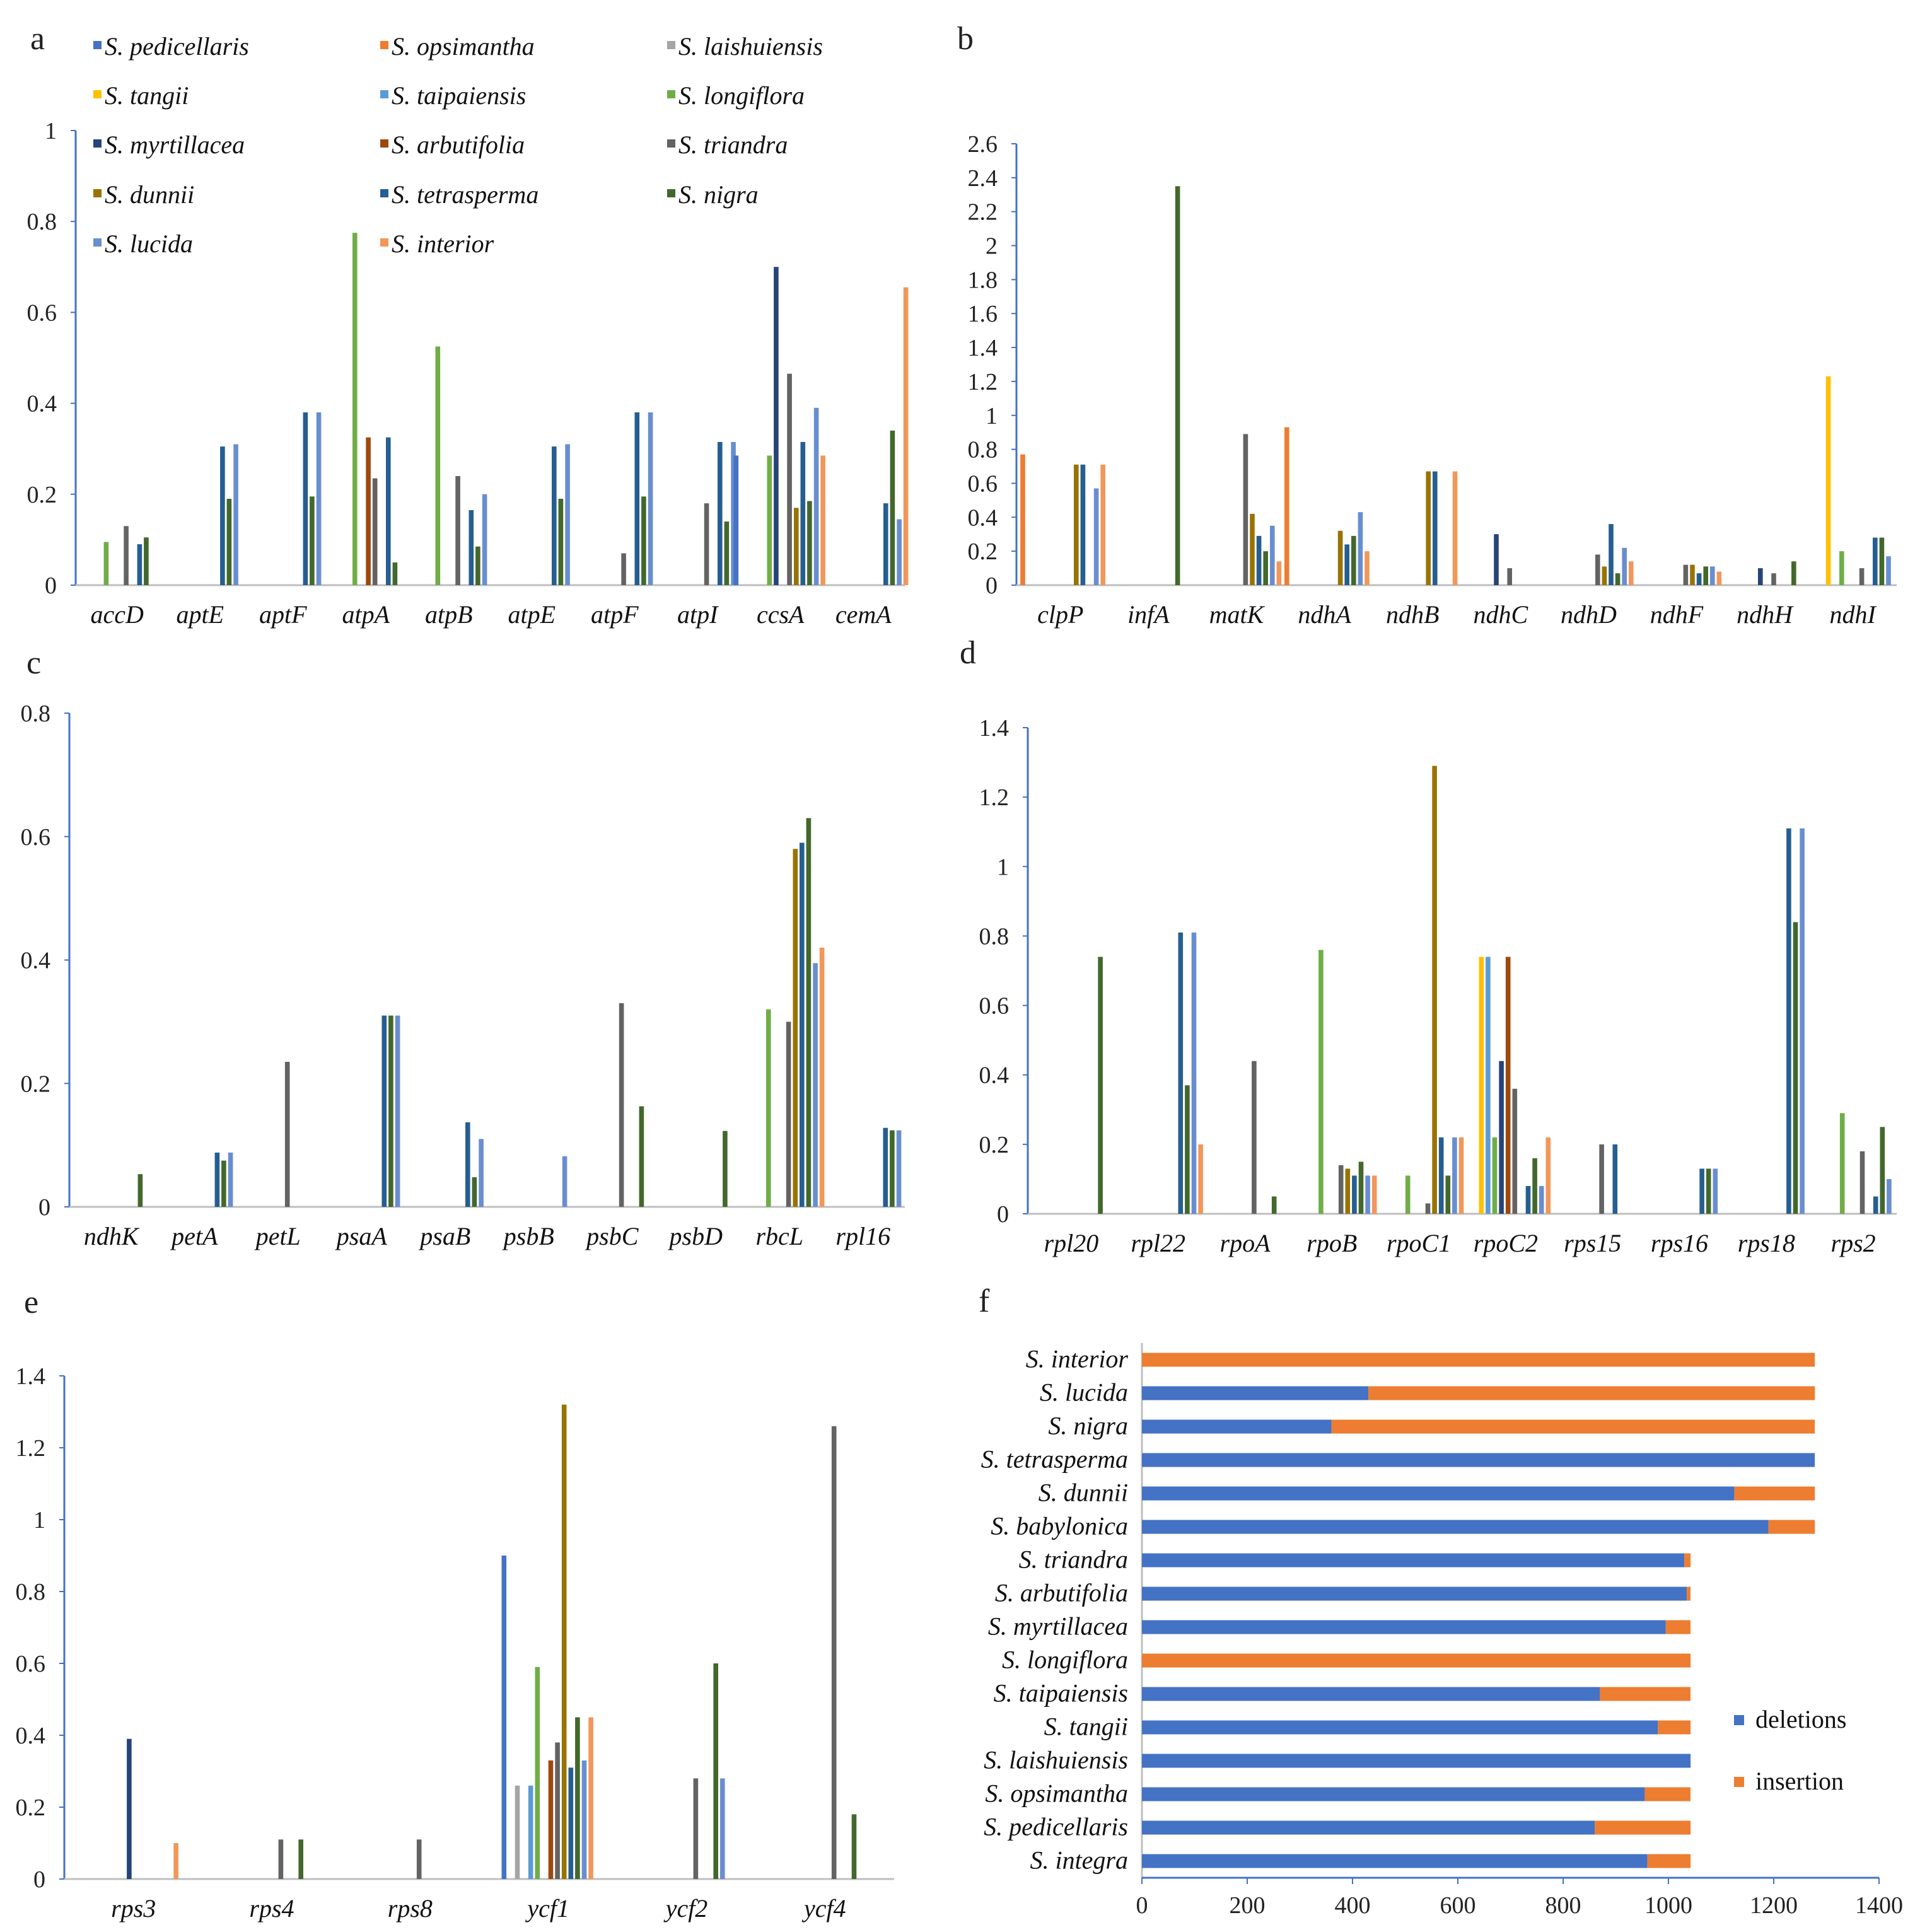 This screenshot has height=1932, width=1932. I want to click on bar-ndha-s-dunnii, so click(1340, 557).